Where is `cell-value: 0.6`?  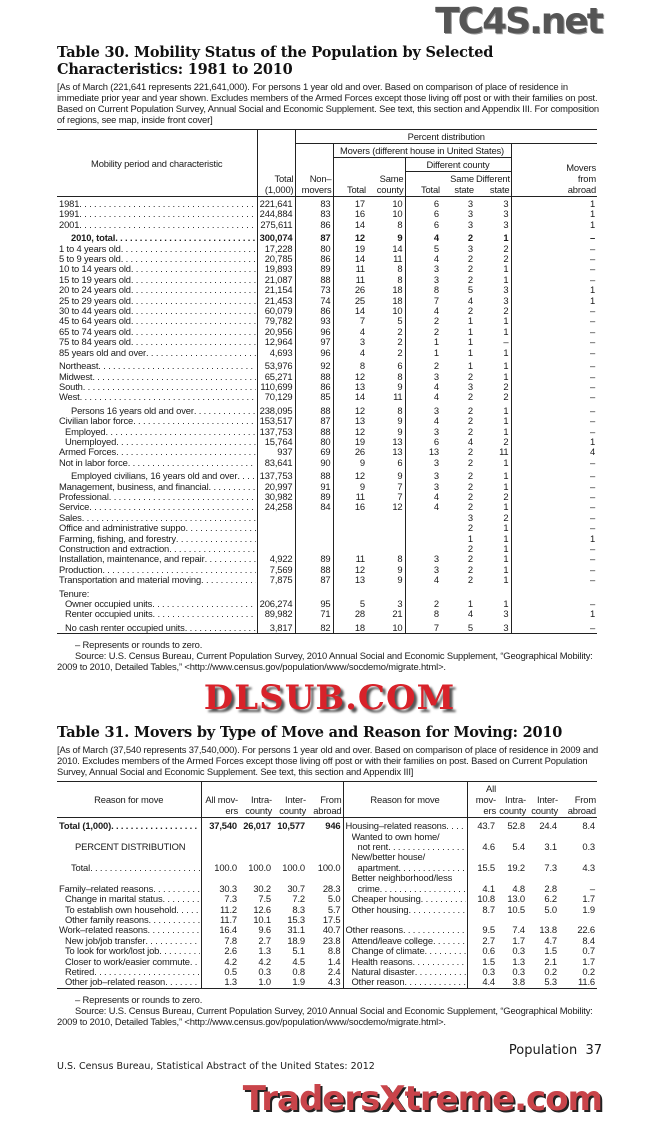 cell-value: 0.6 is located at coordinates (481, 951).